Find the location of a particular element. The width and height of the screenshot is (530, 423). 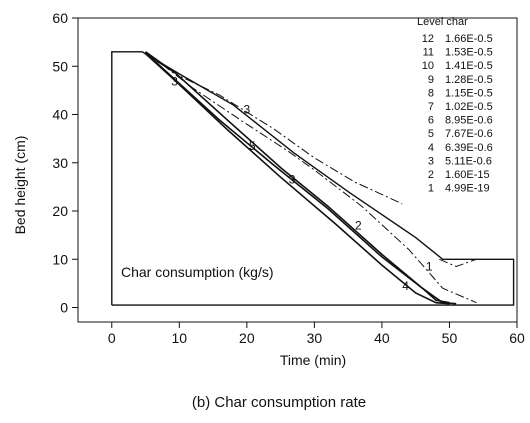

contour-label-5: 5 is located at coordinates (252, 146).